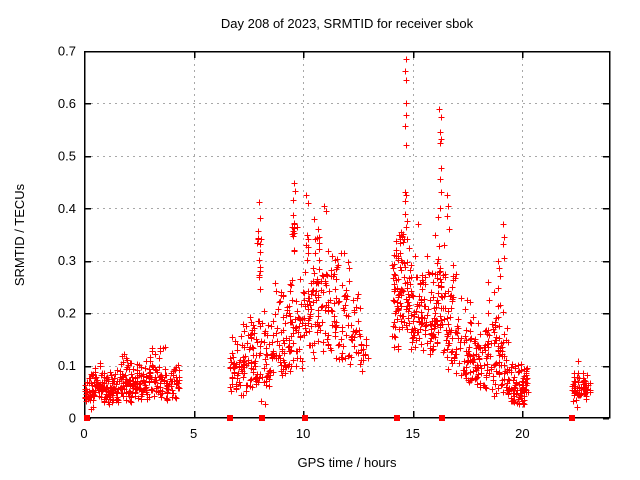 Image resolution: width=640 pixels, height=480 pixels. I want to click on zero-square-markers, so click(329, 418).